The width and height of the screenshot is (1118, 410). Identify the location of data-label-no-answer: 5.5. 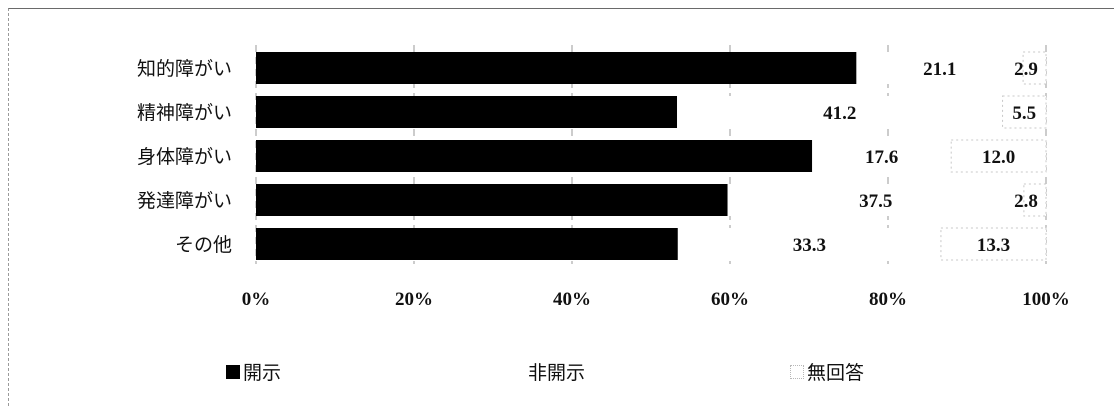
(1024, 113).